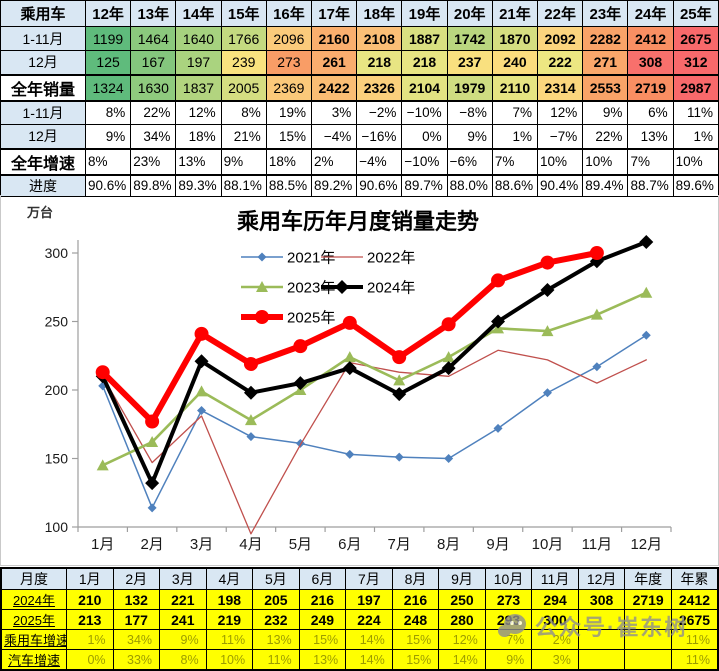  What do you see at coordinates (334, 13) in the screenshot?
I see `column-header: 17年` at bounding box center [334, 13].